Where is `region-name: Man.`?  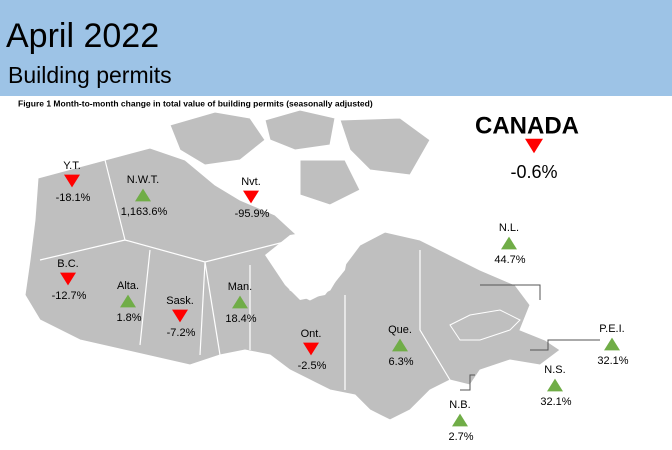 region-name: Man. is located at coordinates (240, 287).